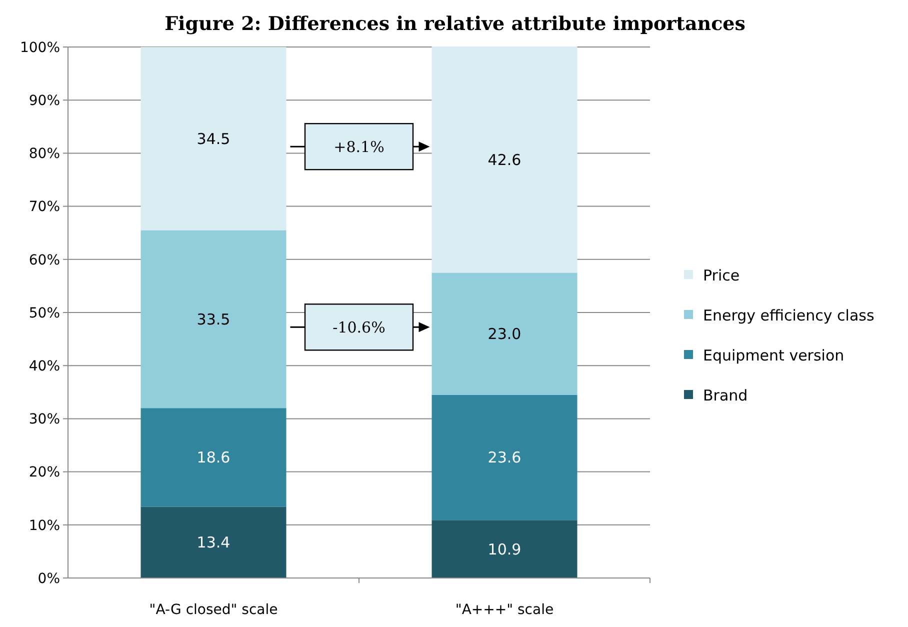  What do you see at coordinates (725, 395) in the screenshot?
I see `legend-label: Brand` at bounding box center [725, 395].